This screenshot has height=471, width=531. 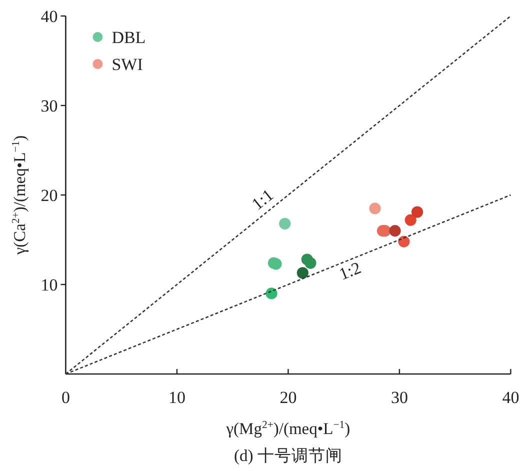 I want to click on x-axis-title: γ(Mg$^{2+}$)/(meq•L$^{−1}$), so click(x=287, y=428).